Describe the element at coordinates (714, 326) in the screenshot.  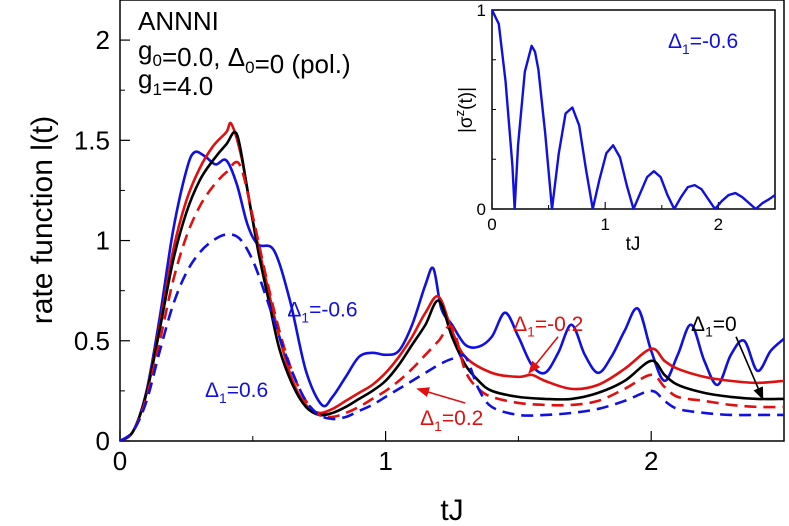
I see `annotation-delta1-0: Δ1=0` at that location.